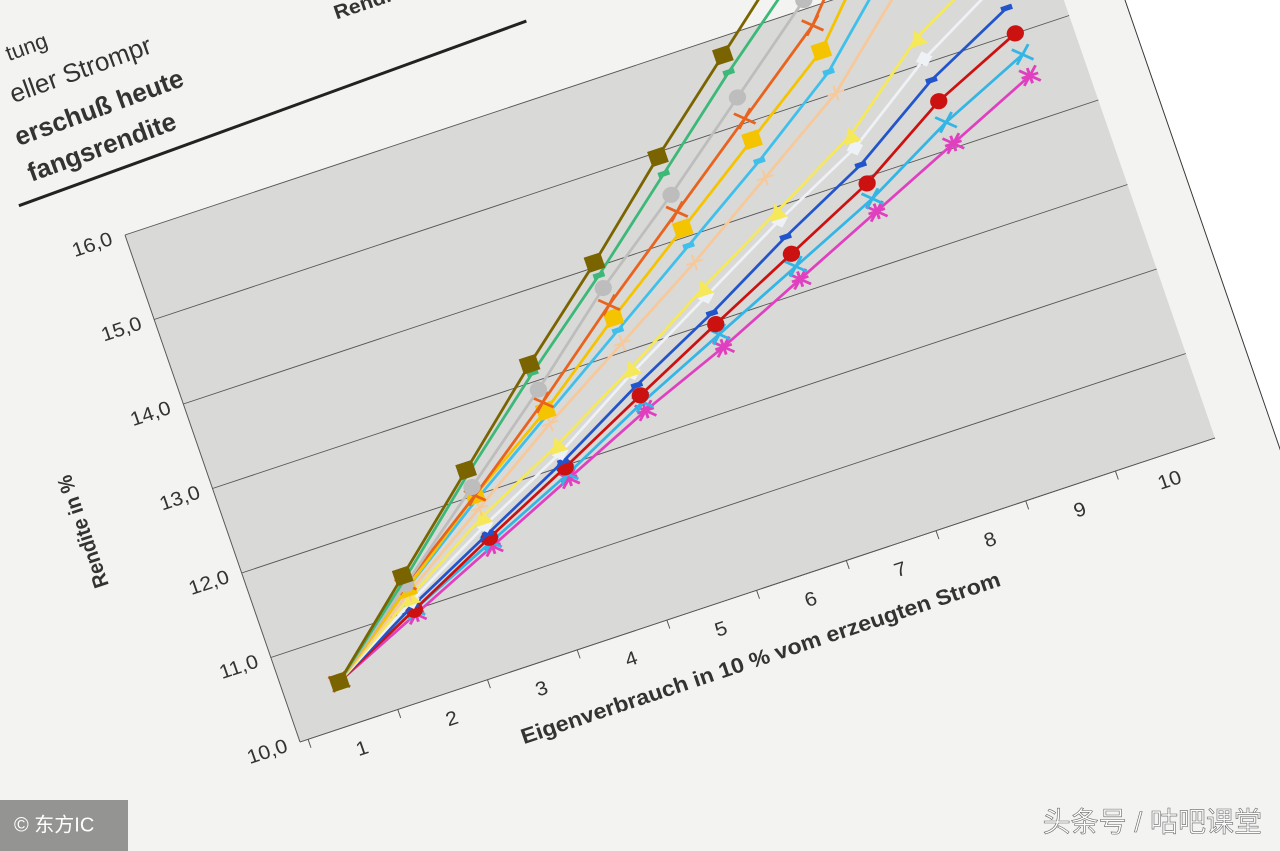  I want to click on legend: Jahr 7Jahr 5Jahr 6Jahr 8, so click(1152, 227).